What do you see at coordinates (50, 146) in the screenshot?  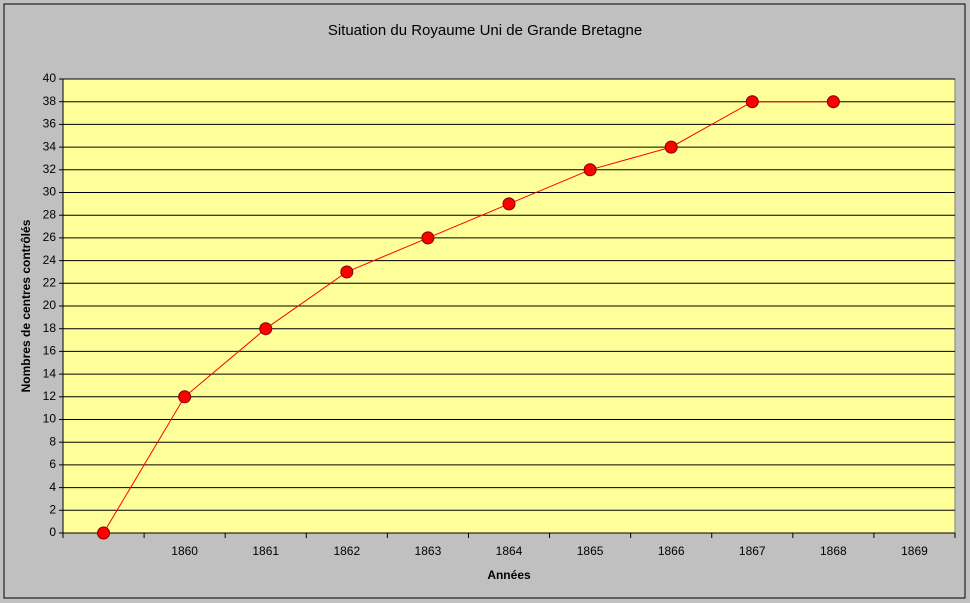 I see `y-tick-label: 34` at bounding box center [50, 146].